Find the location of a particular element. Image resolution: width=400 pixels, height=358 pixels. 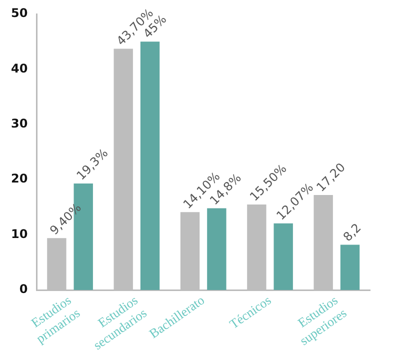

y-tick-label: 10 is located at coordinates (19, 233).